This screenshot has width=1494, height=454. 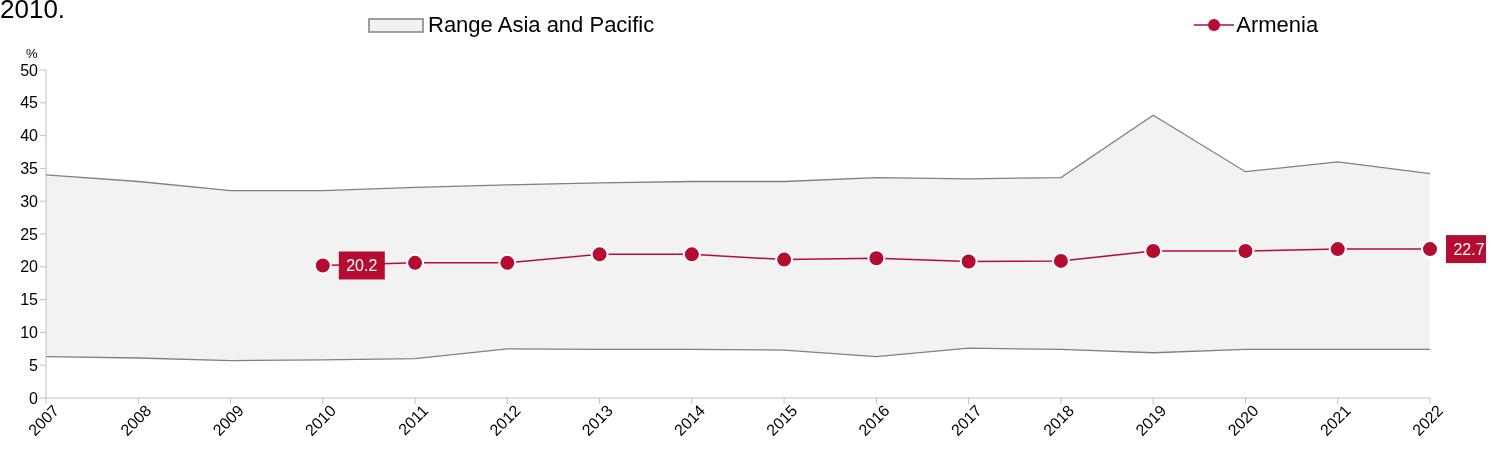 I want to click on legend-label: Range Asia and Pacific, so click(x=541, y=25).